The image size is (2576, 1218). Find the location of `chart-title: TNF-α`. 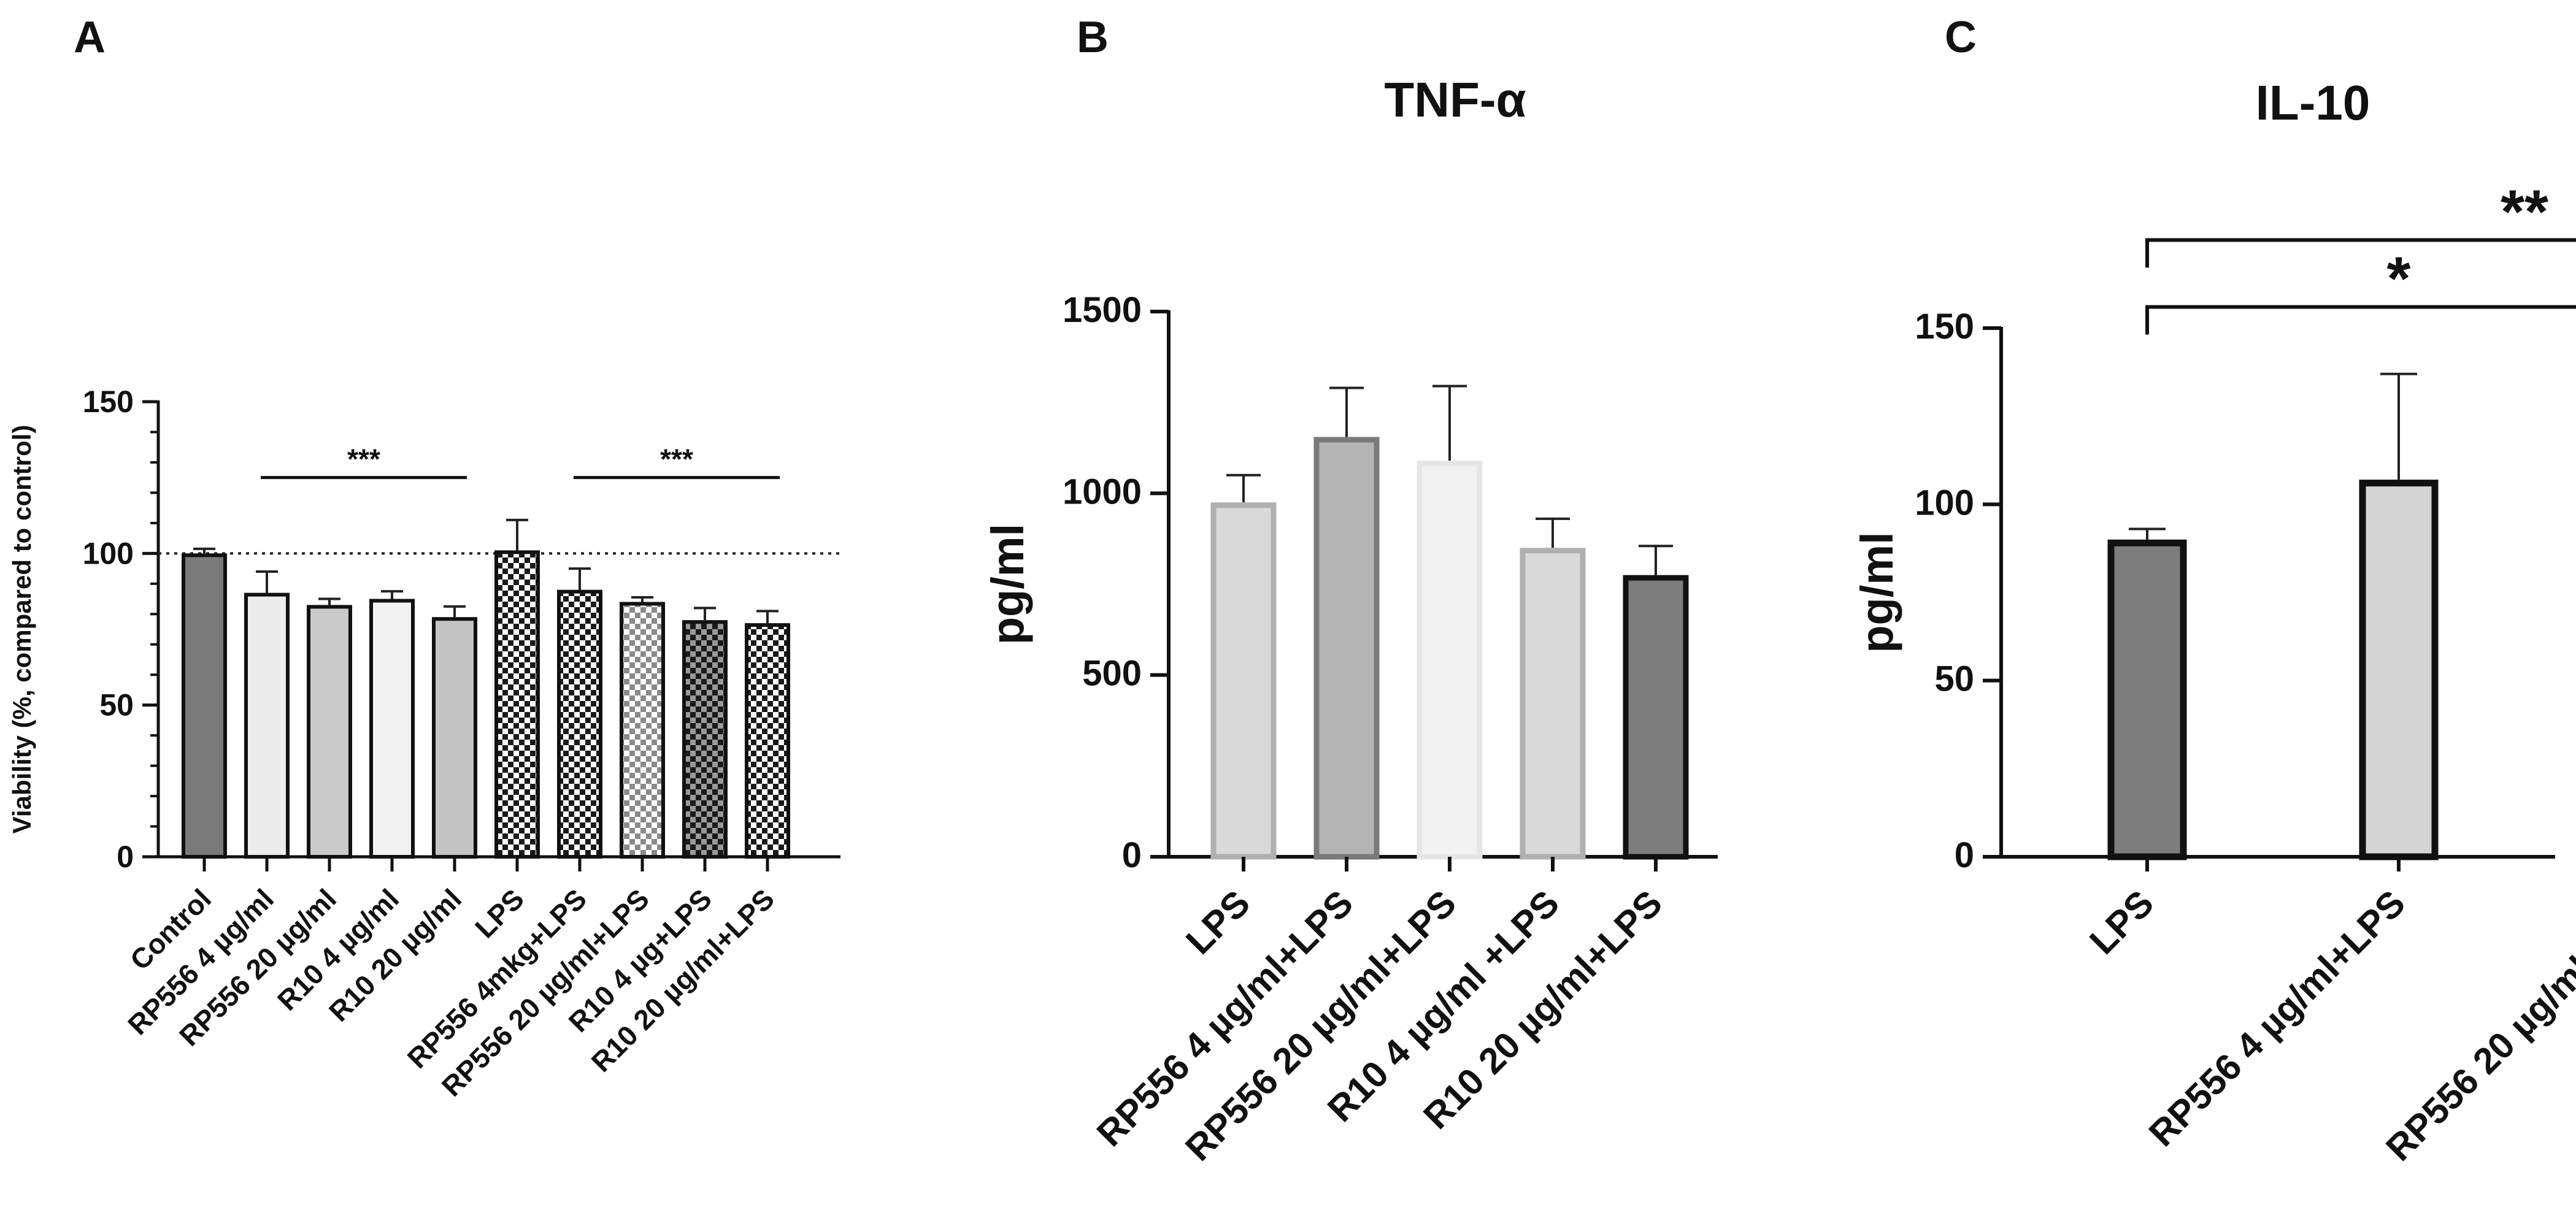

chart-title: TNF-α is located at coordinates (1455, 99).